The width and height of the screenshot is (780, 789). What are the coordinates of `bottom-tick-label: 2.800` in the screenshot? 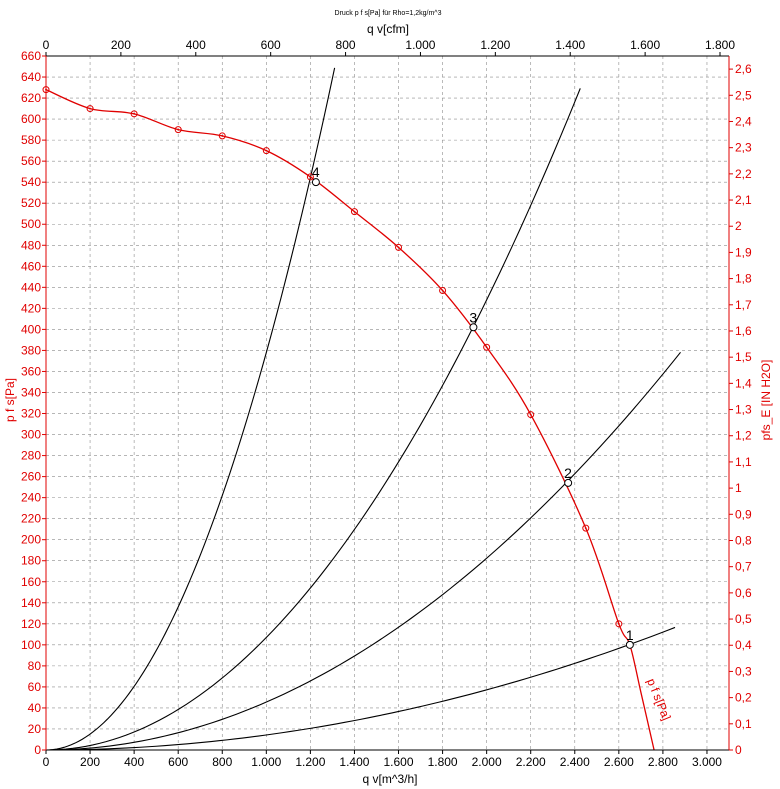 It's located at (663, 762).